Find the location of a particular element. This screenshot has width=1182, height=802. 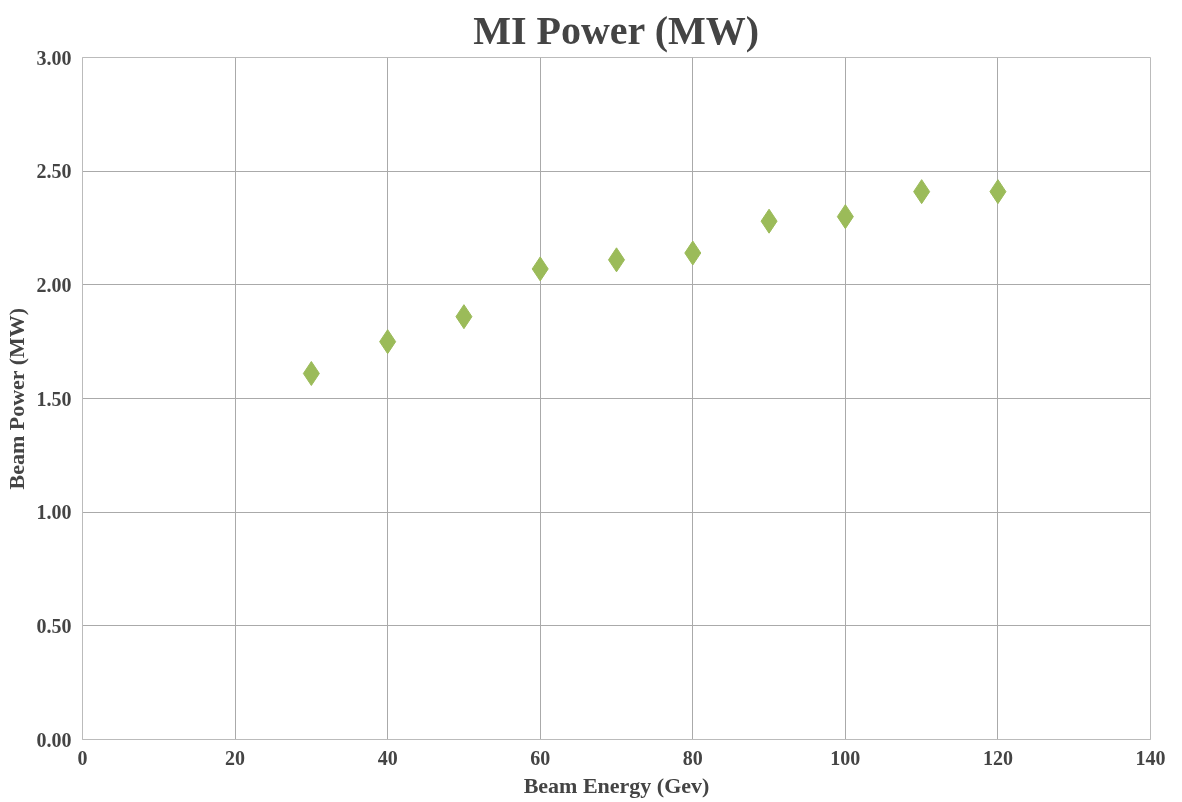

x-tick-label: 0 is located at coordinates (82, 757).